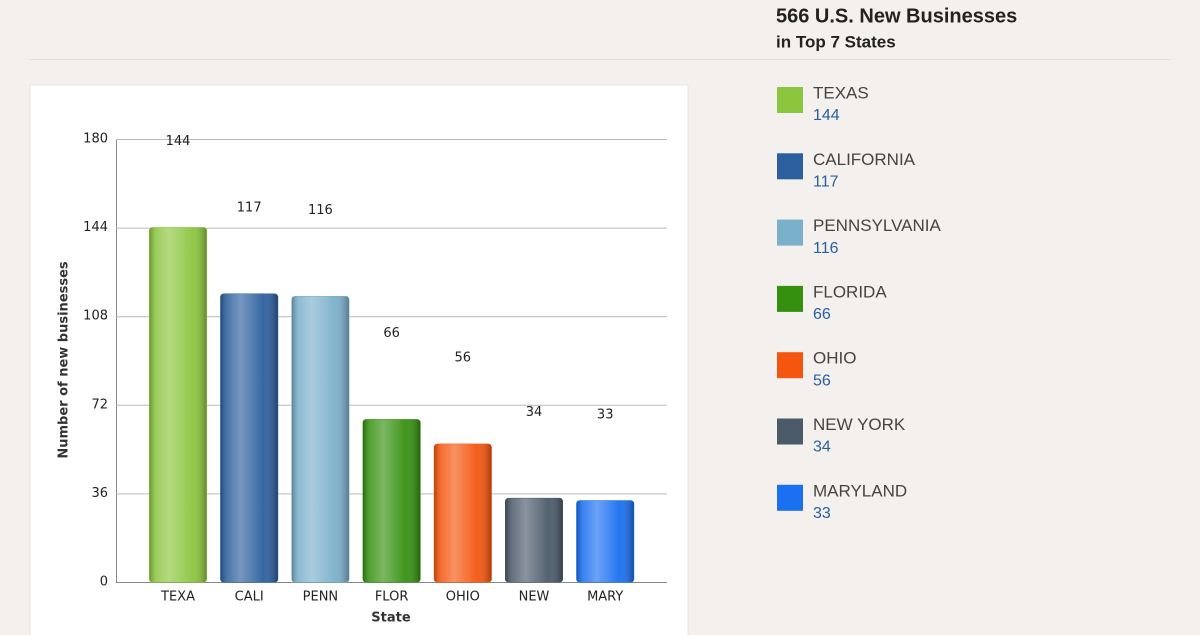 The height and width of the screenshot is (635, 1200). What do you see at coordinates (826, 182) in the screenshot?
I see `legend-value: 117` at bounding box center [826, 182].